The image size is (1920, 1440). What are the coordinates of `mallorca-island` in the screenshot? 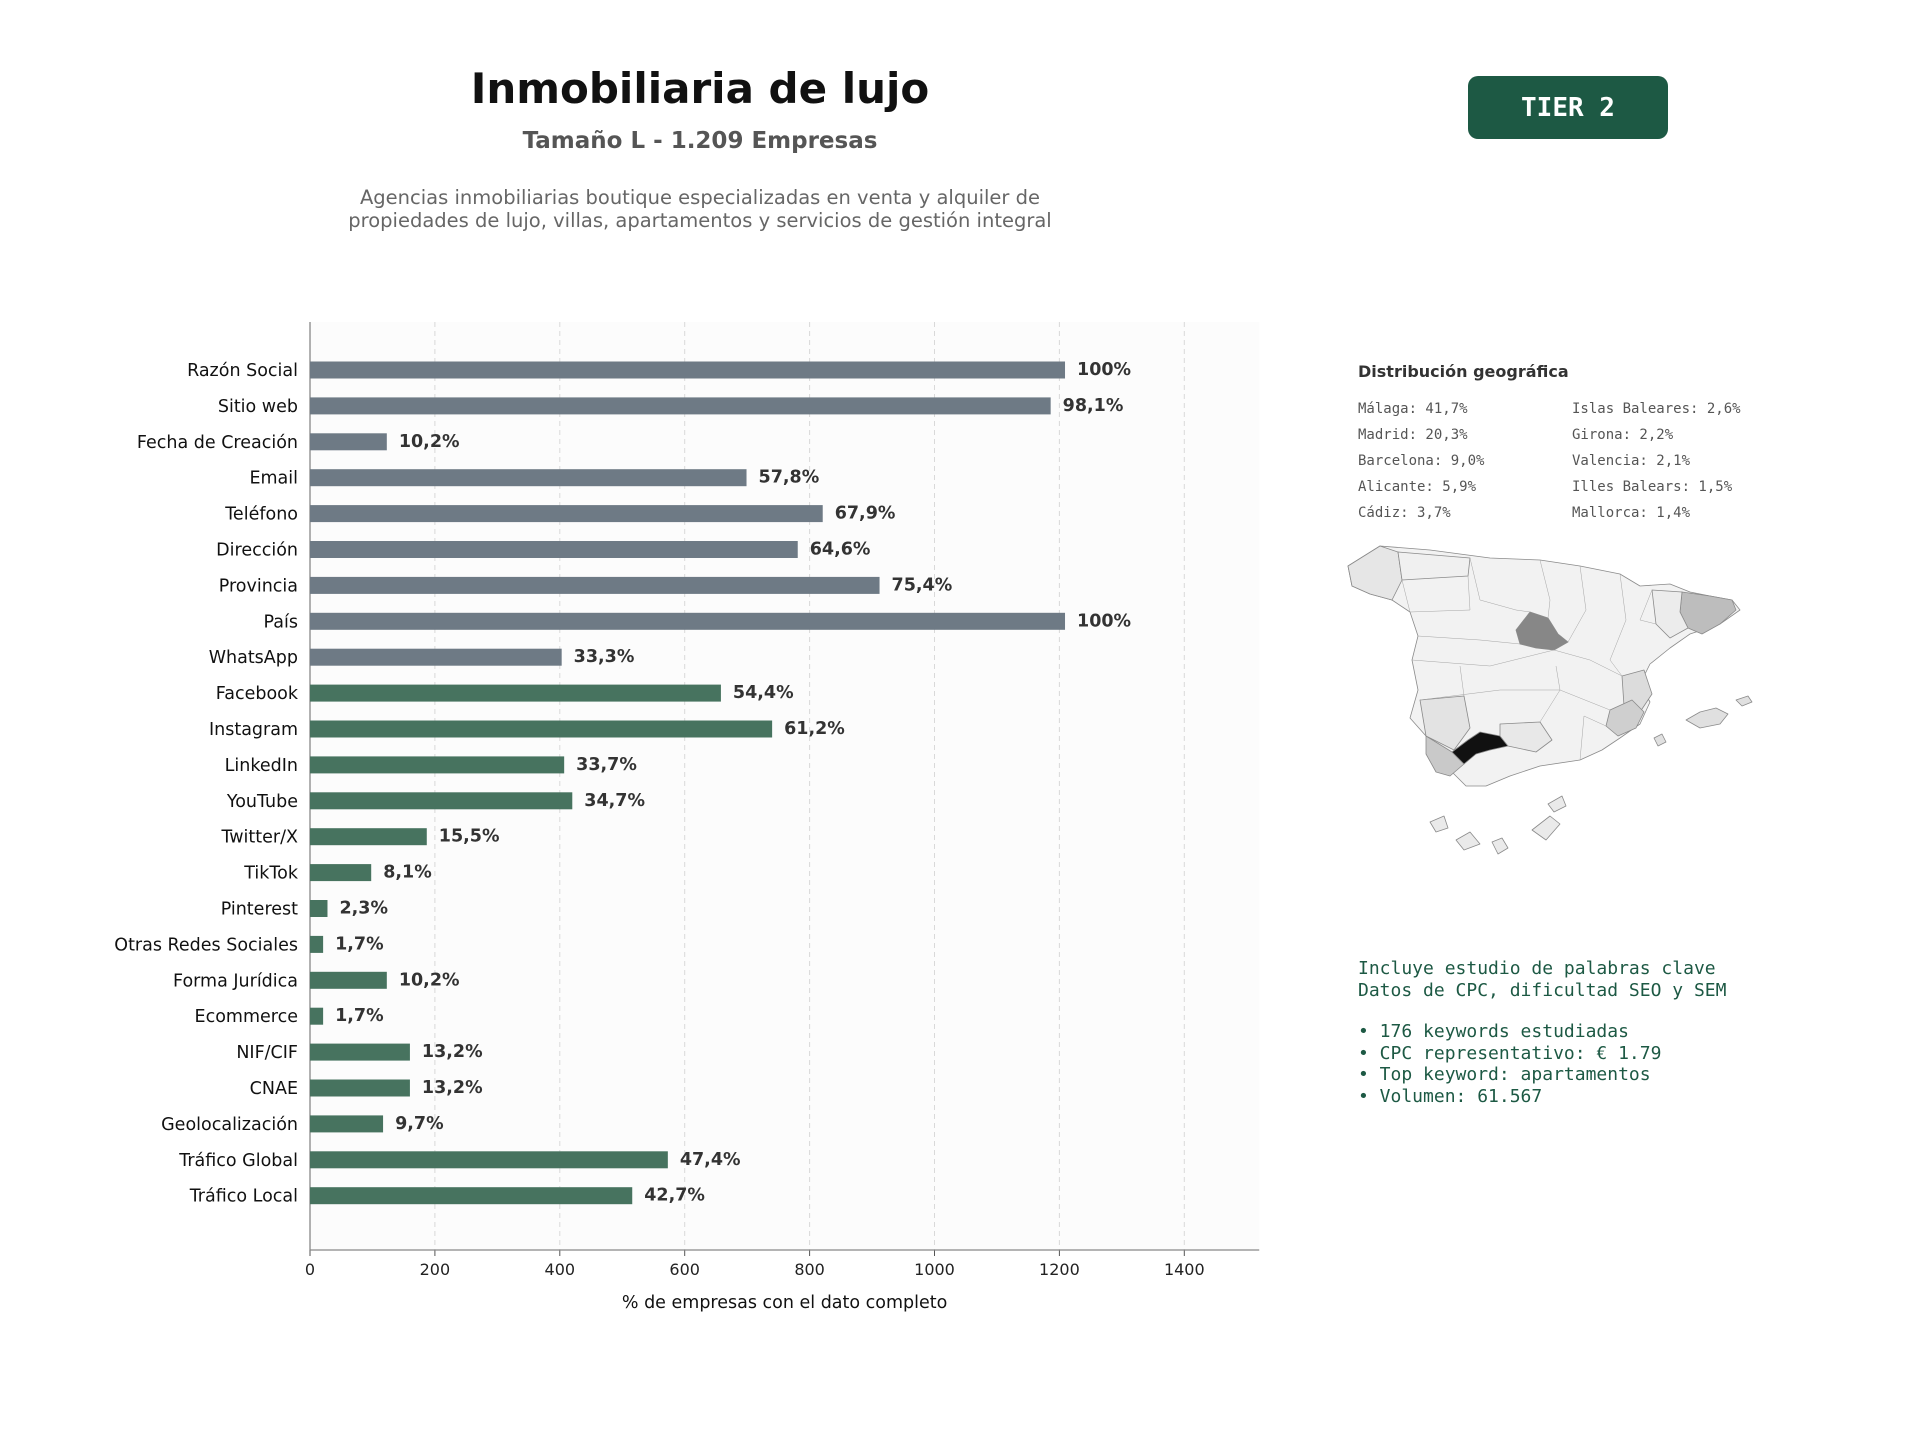 It's located at (1707, 718).